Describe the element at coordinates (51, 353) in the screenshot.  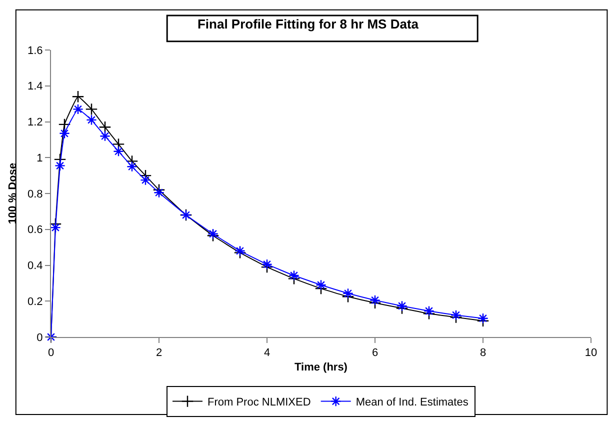
I see `x-tick-label: 0` at that location.